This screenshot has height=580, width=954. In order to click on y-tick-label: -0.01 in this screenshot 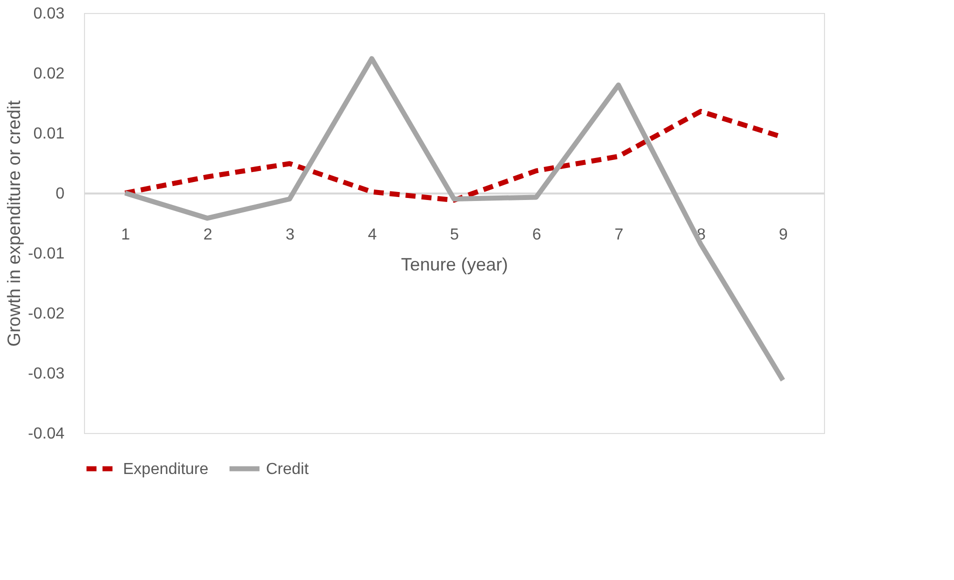, I will do `click(46, 254)`.